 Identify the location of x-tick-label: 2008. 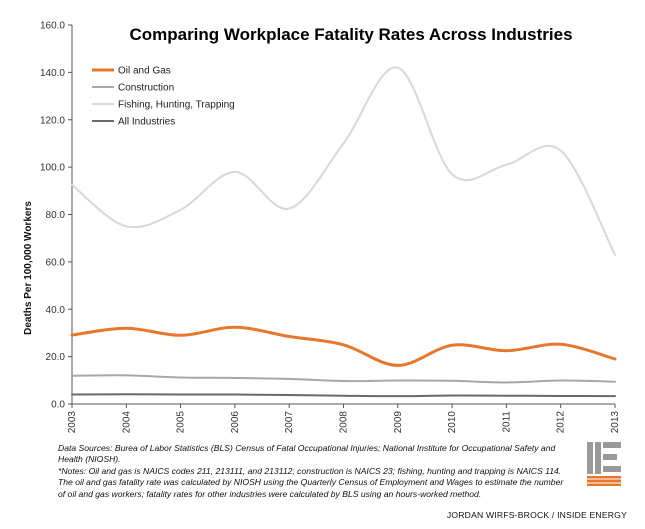
(344, 422).